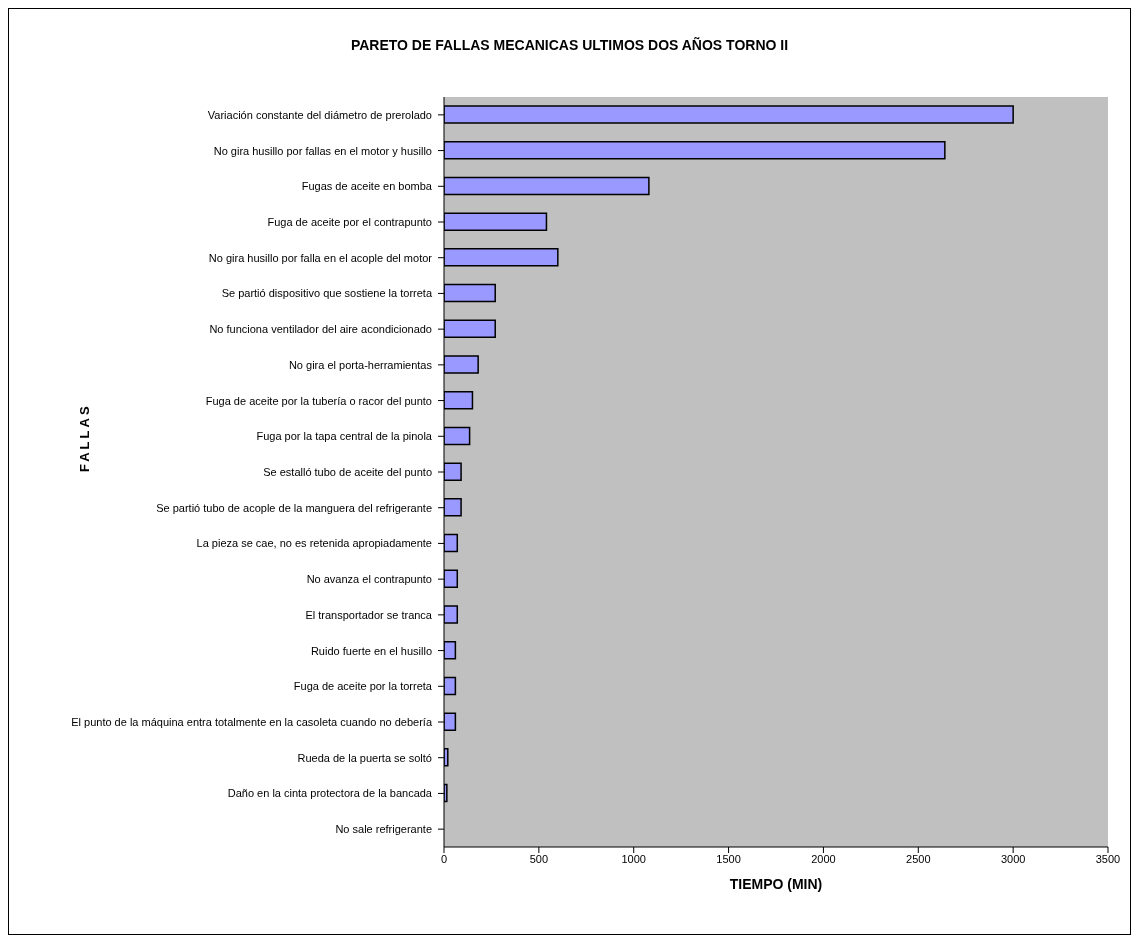  Describe the element at coordinates (314, 543) in the screenshot. I see `y-tick-label: La pieza se cae, no es retenida apropiadamente` at that location.